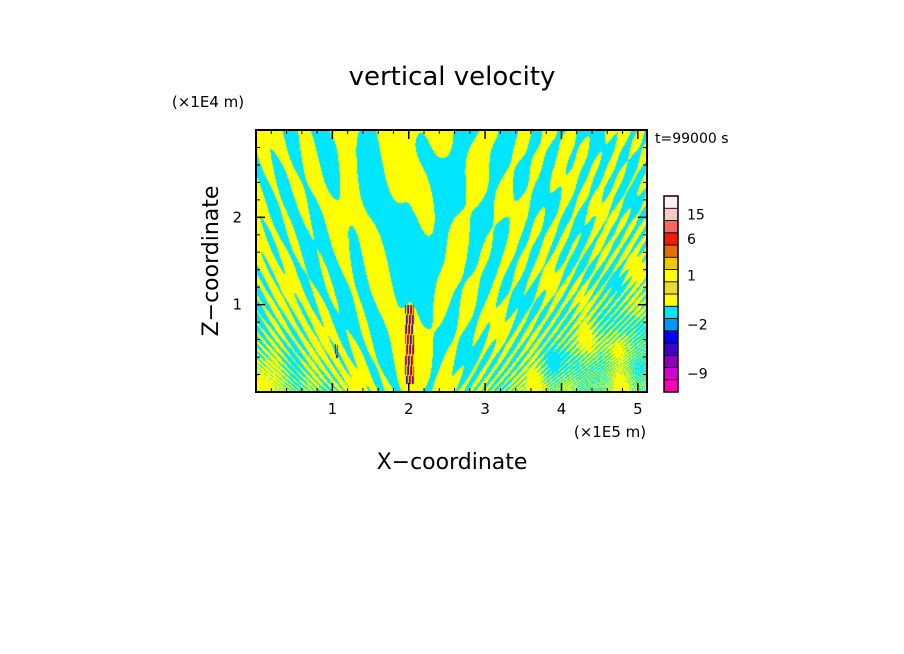 The width and height of the screenshot is (904, 654). I want to click on x-tick-label: 5, so click(638, 409).